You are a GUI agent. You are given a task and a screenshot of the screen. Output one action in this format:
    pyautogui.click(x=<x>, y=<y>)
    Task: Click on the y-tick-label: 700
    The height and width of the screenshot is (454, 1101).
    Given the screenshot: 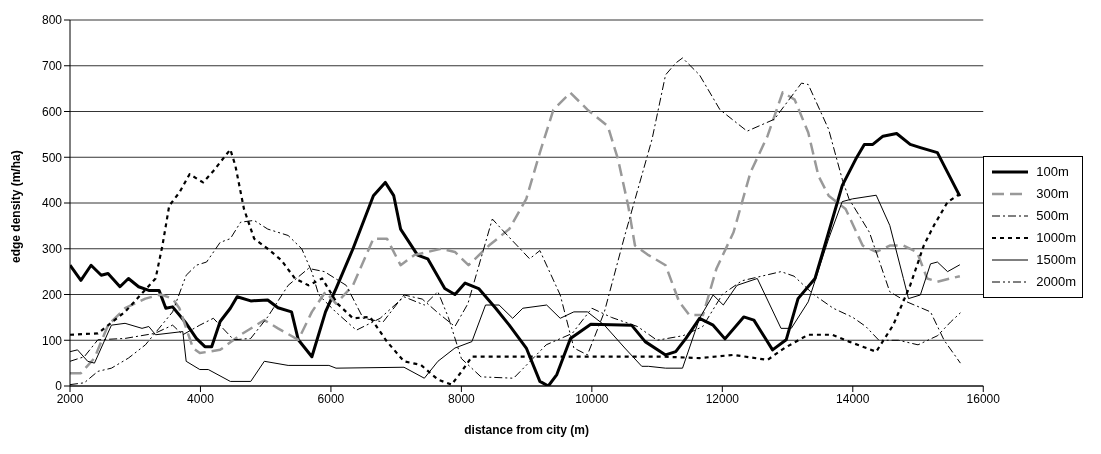 What is the action you would take?
    pyautogui.click(x=52, y=66)
    